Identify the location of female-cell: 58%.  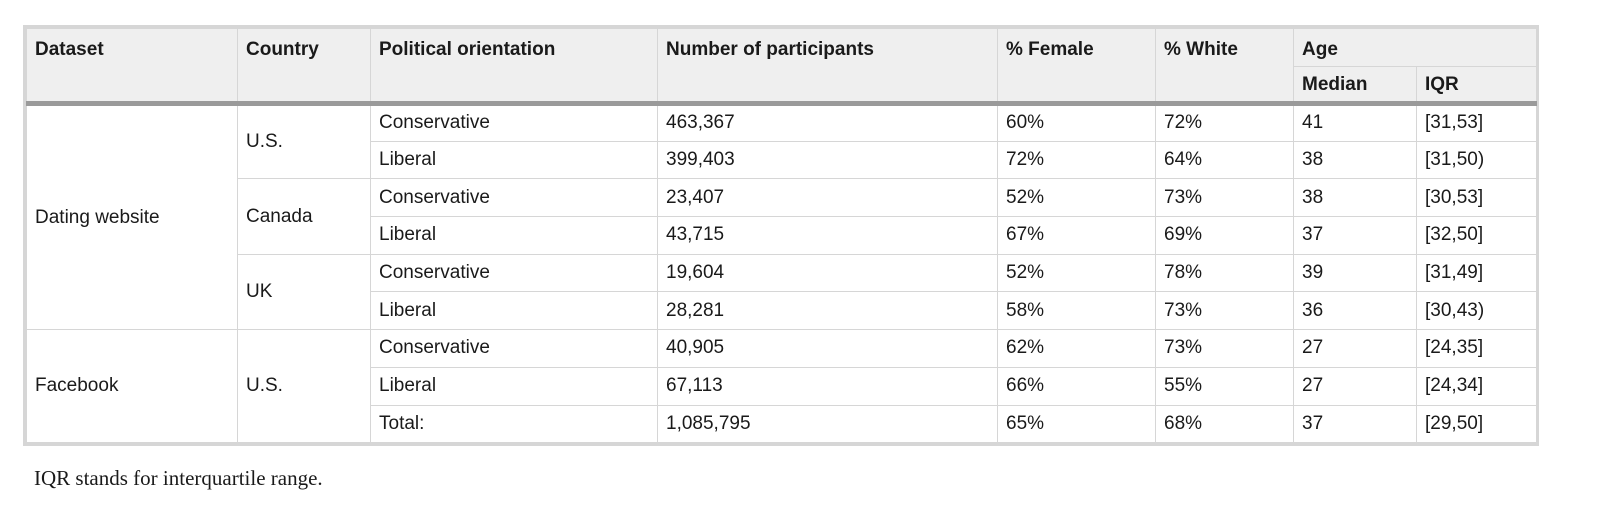
(1076, 311).